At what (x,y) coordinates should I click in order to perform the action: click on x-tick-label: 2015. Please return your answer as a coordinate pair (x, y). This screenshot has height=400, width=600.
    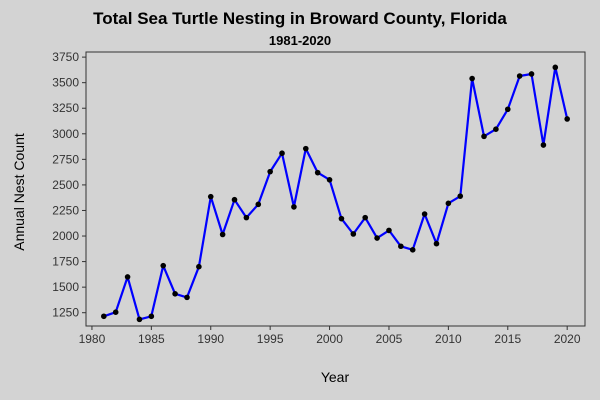
    Looking at the image, I should click on (507, 339).